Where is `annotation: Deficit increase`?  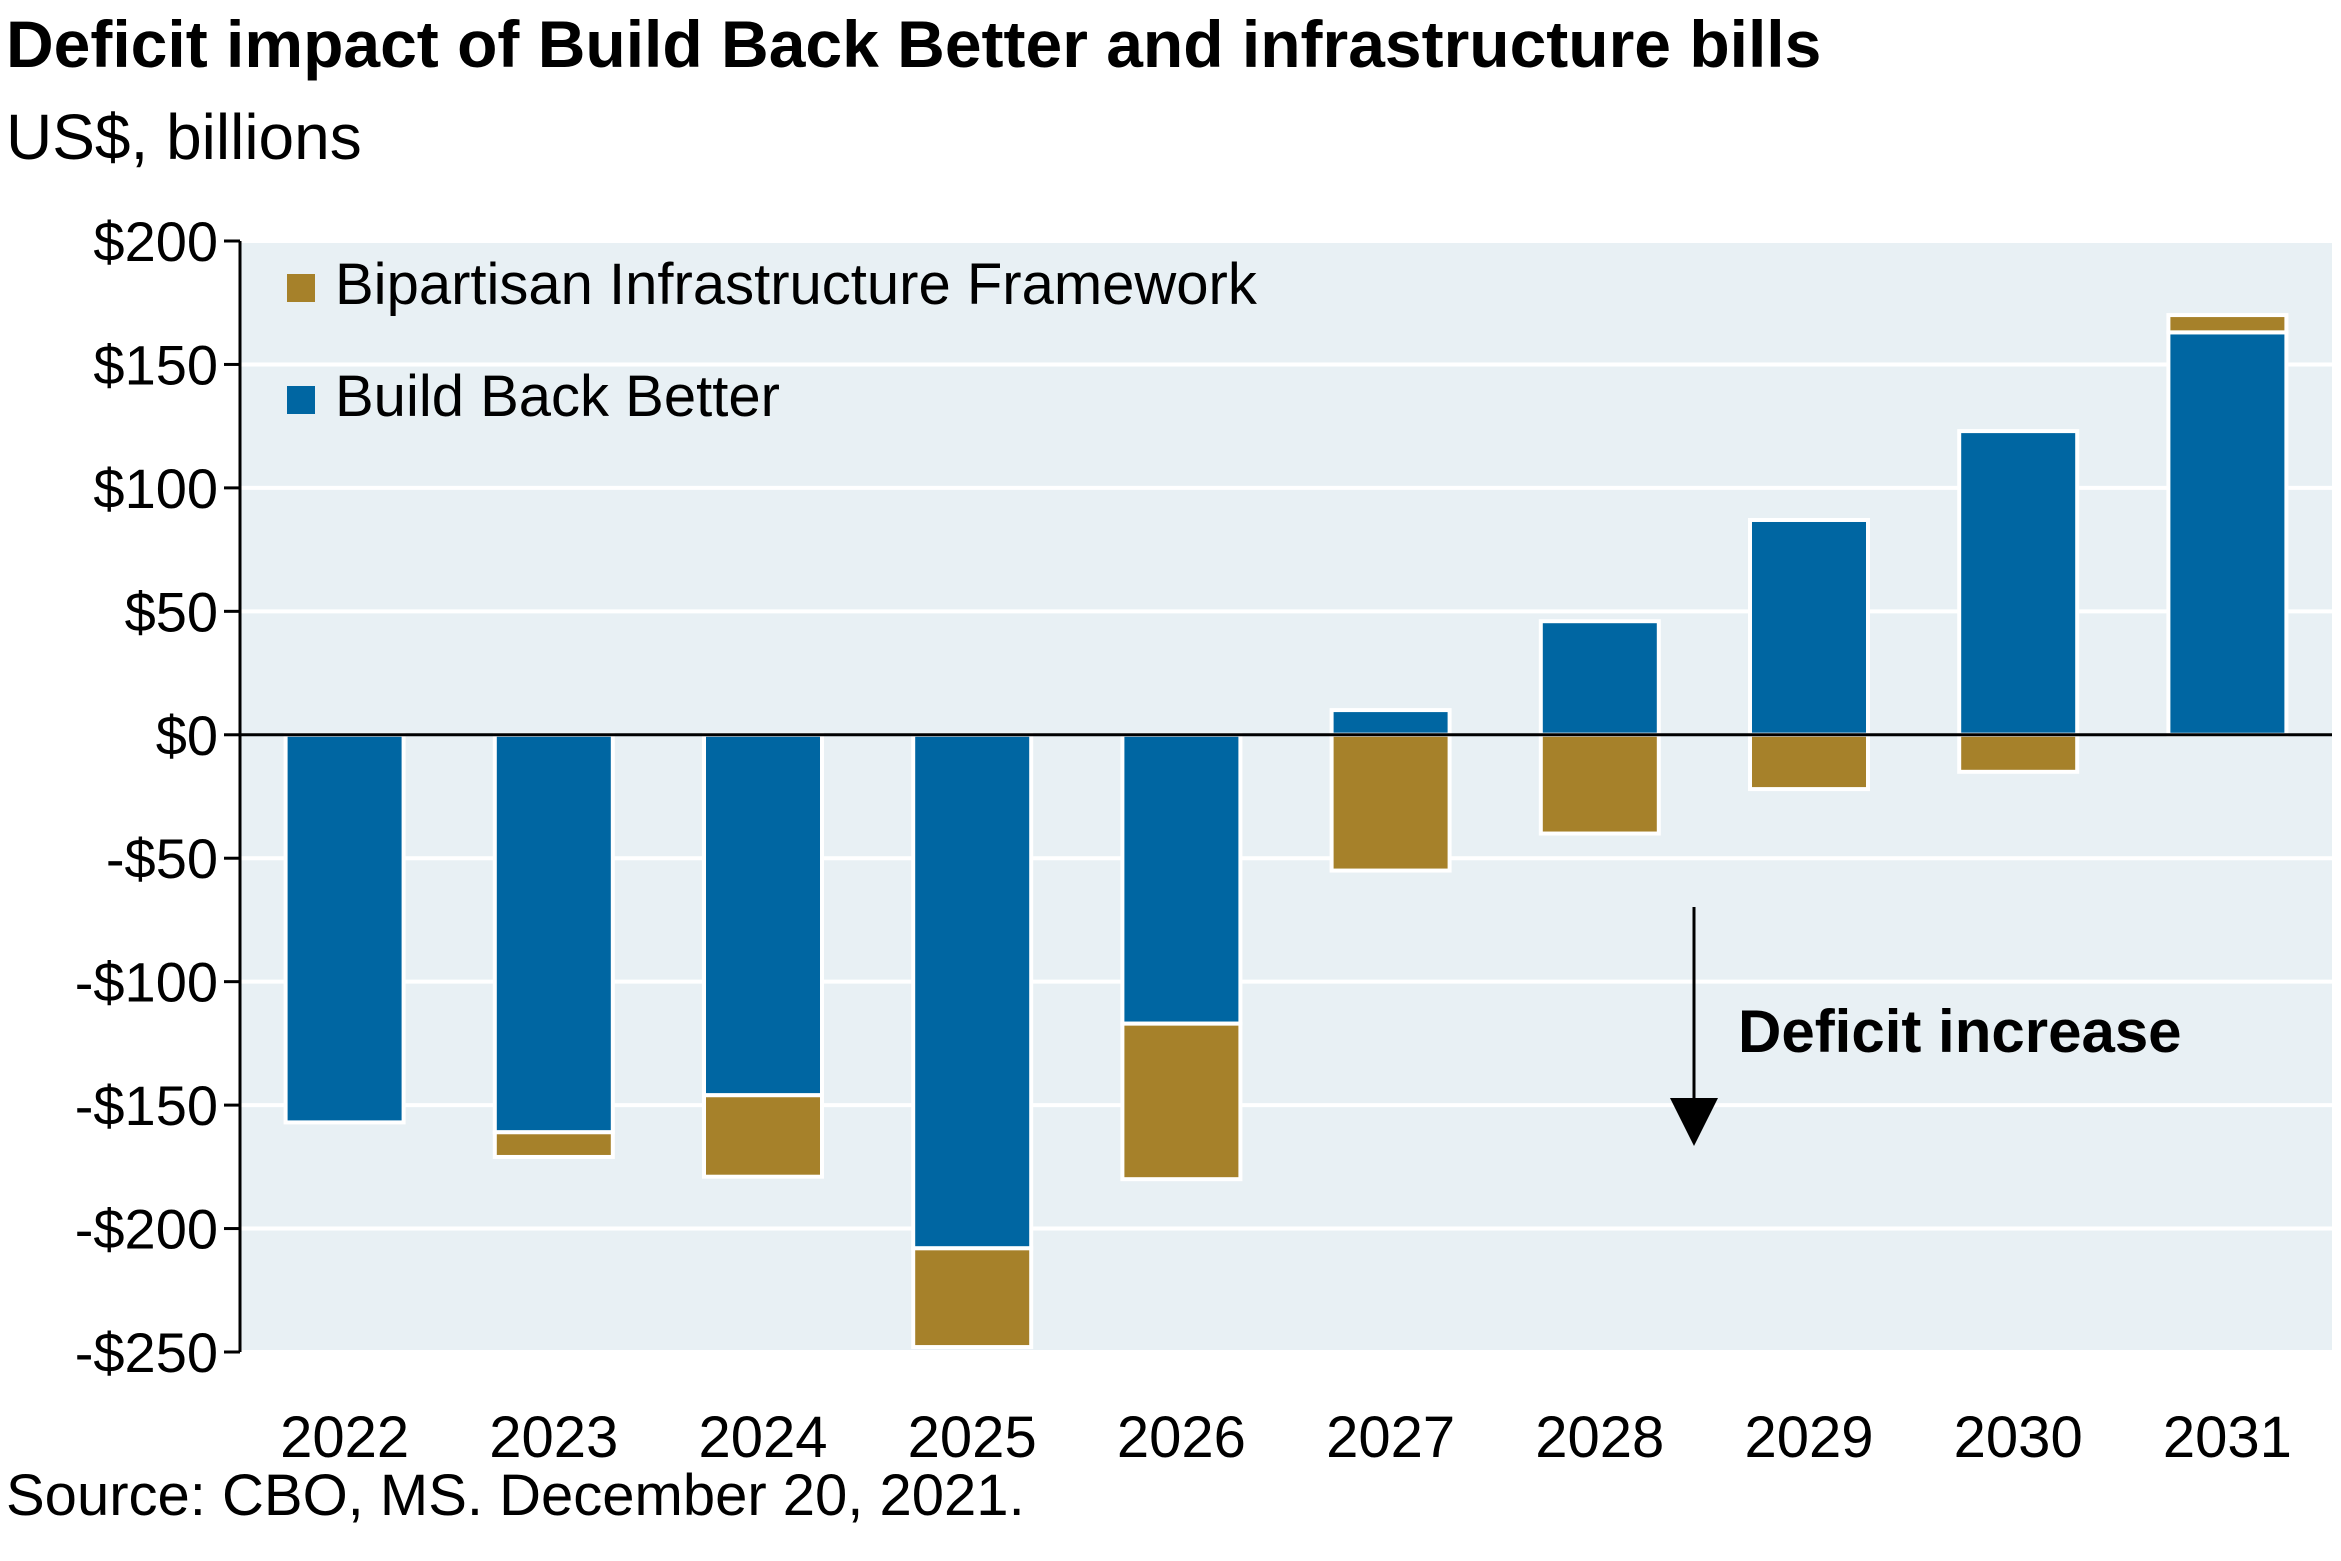
annotation: Deficit increase is located at coordinates (1926, 1026).